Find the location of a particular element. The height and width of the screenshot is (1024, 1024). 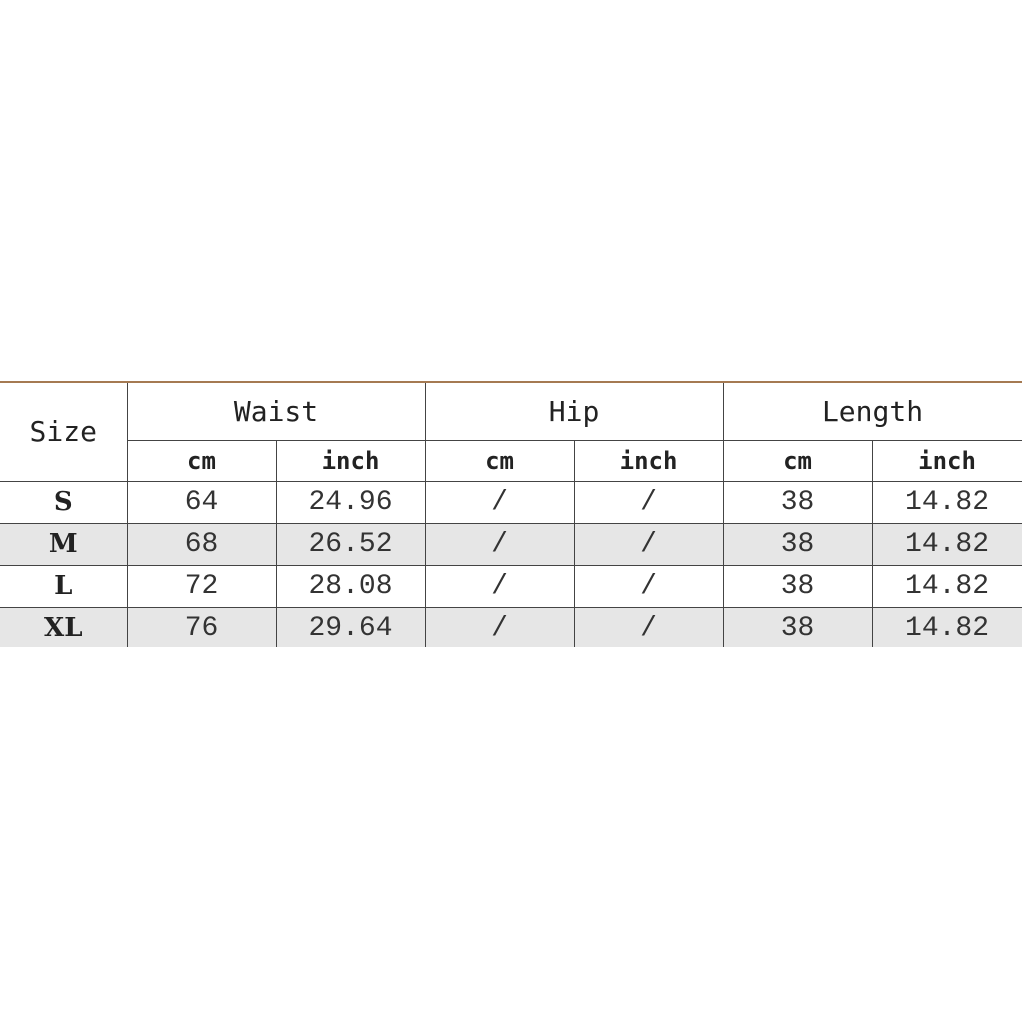

value-cell: 76 is located at coordinates (201, 626).